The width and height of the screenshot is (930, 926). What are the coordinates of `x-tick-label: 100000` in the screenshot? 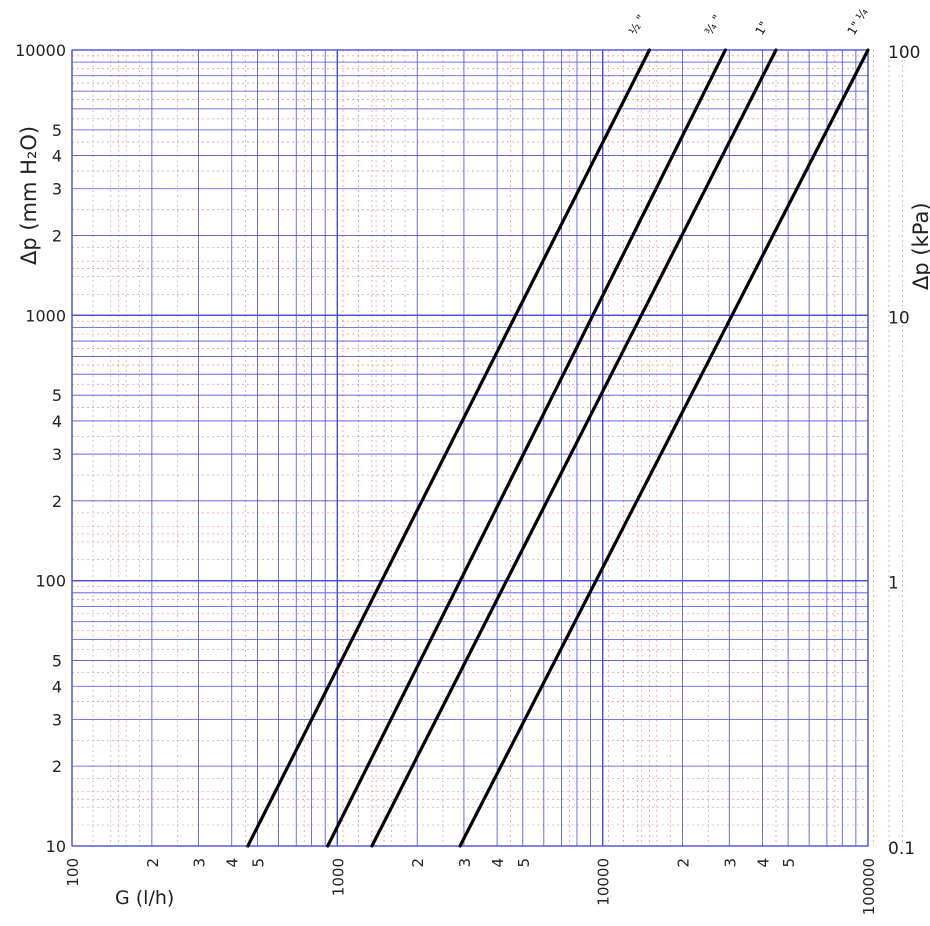 It's located at (869, 886).